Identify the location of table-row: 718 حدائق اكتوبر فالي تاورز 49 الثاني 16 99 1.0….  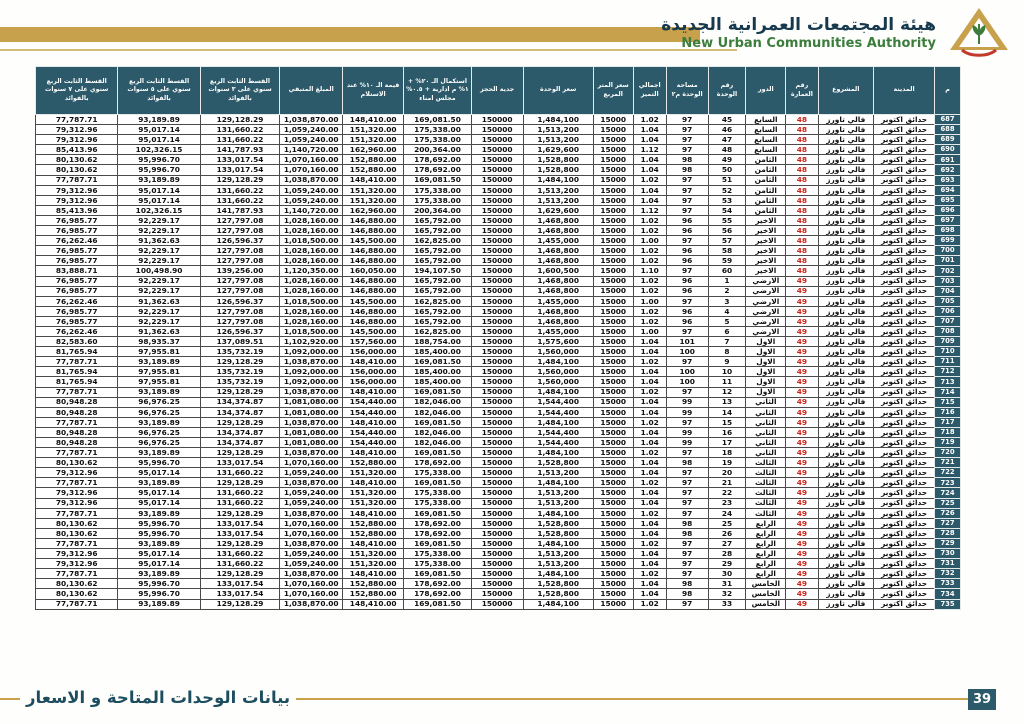
(497, 432).